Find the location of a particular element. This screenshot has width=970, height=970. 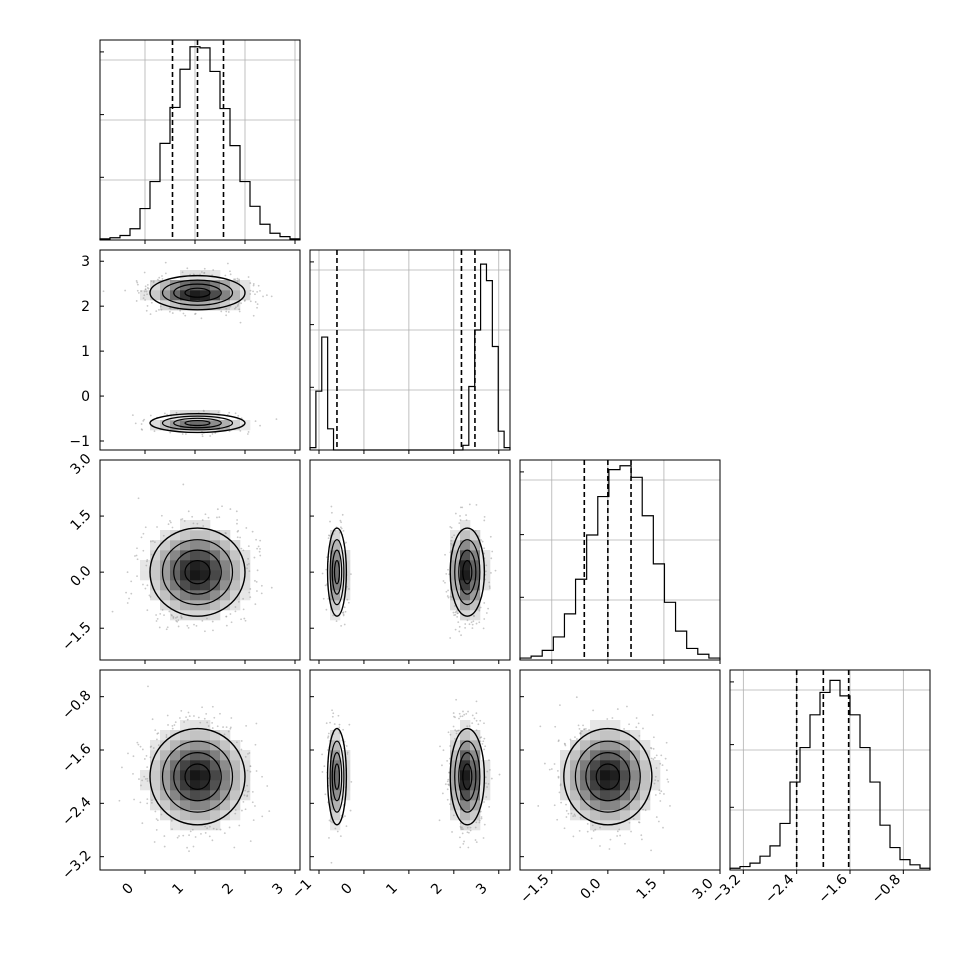

y-tick-label: −1.6 is located at coordinates (76, 758).